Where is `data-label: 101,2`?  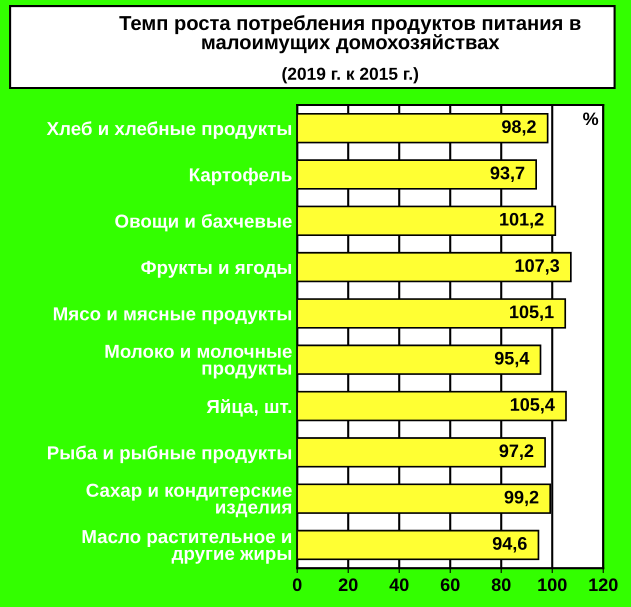
data-label: 101,2 is located at coordinates (522, 220).